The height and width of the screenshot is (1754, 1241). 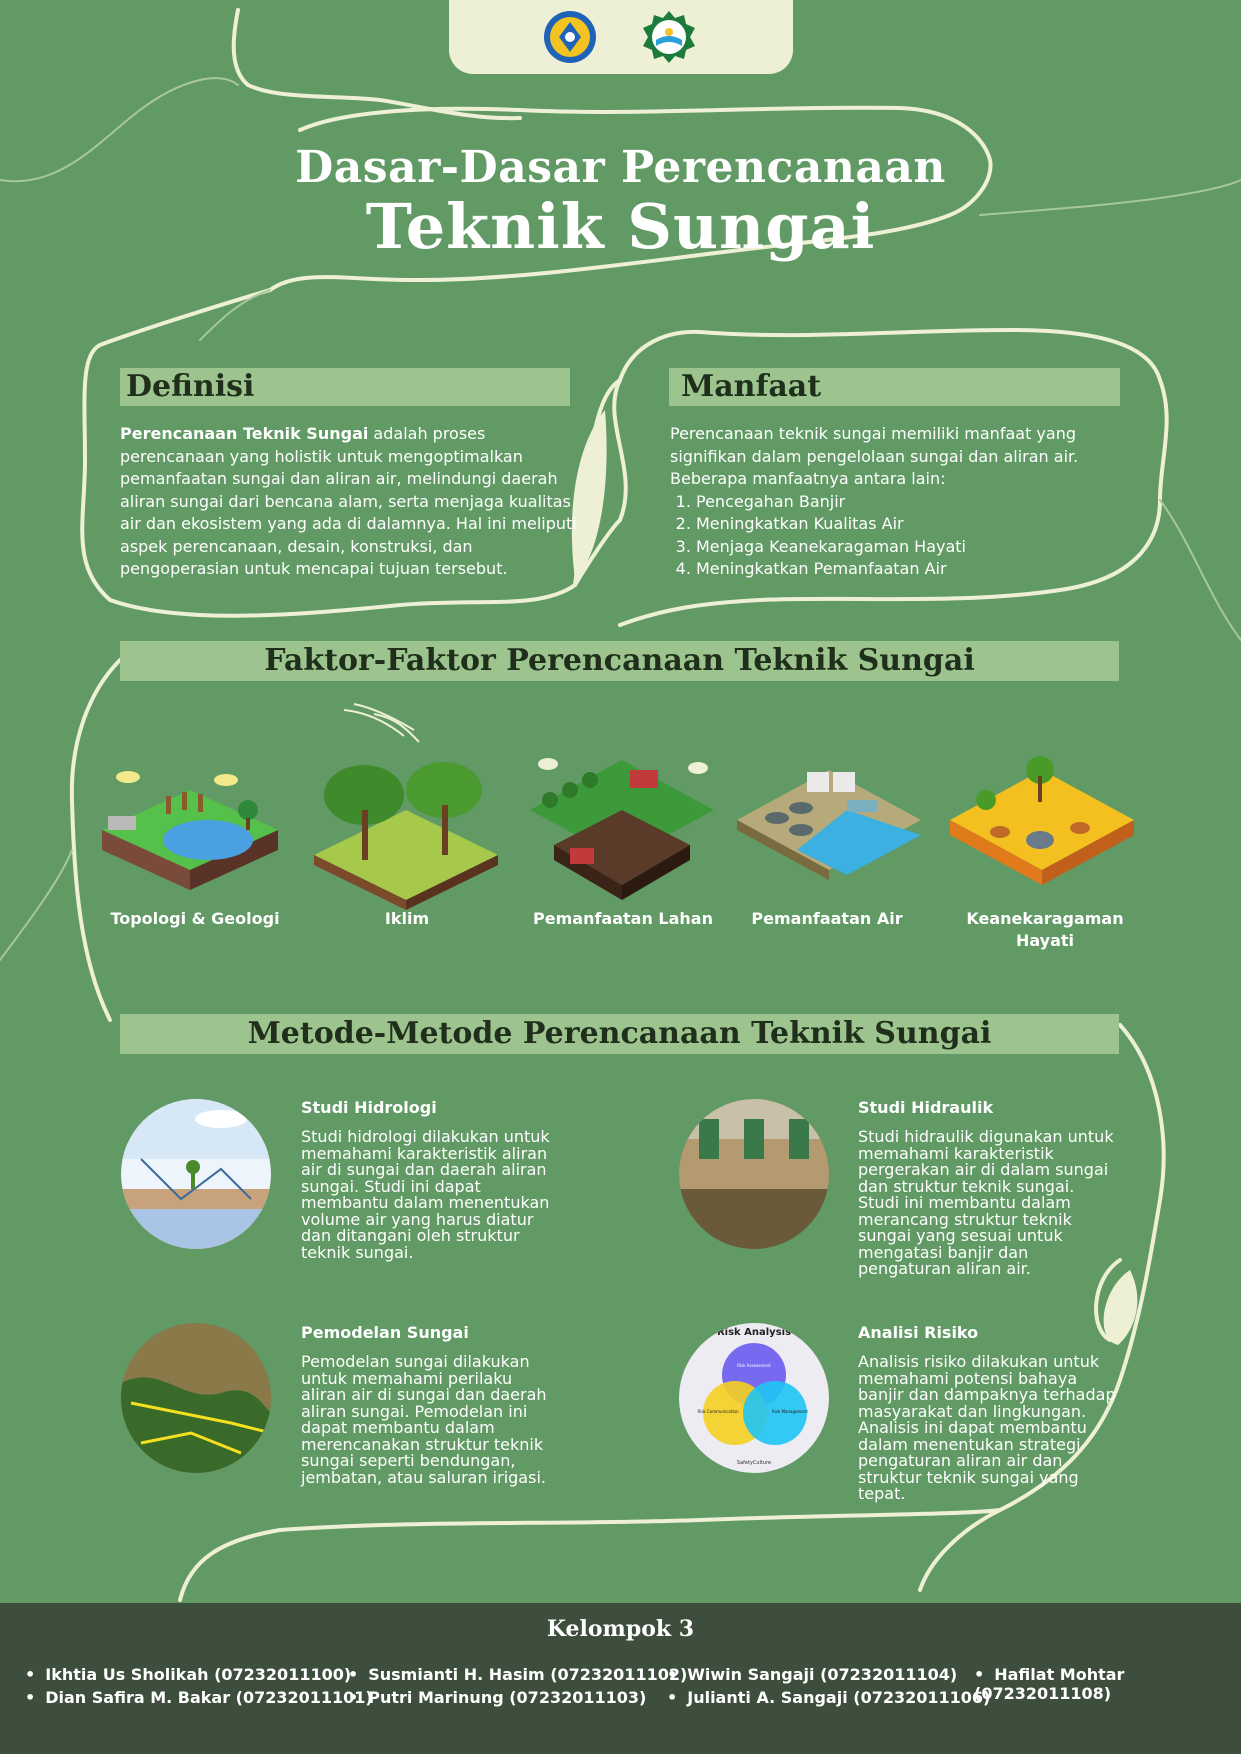 I want to click on metode-title: Pemodelan Sungai, so click(x=385, y=1332).